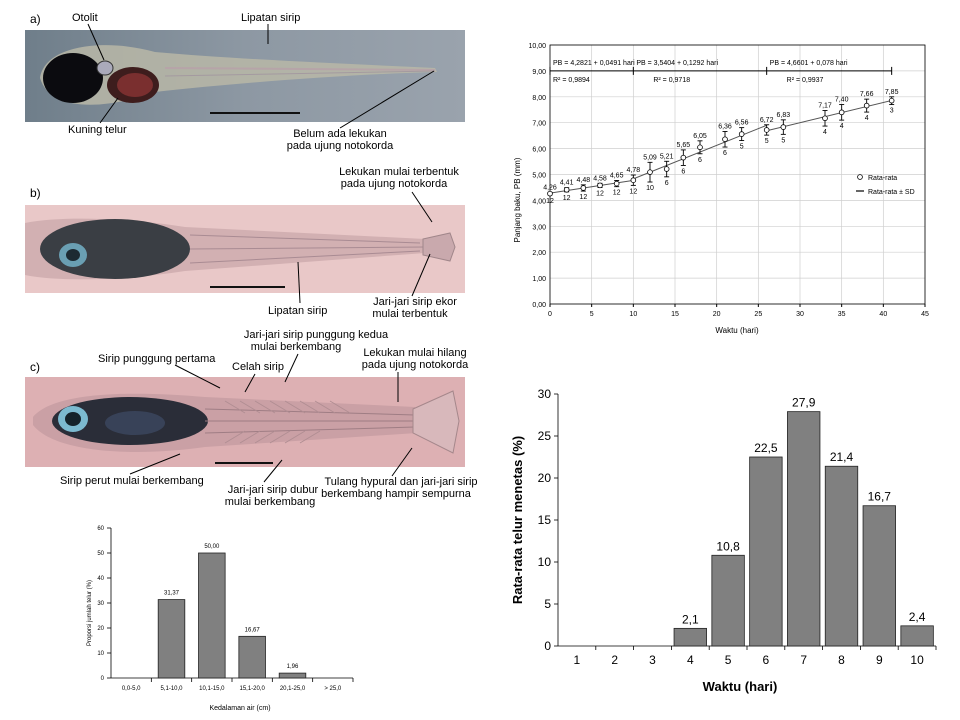 The height and width of the screenshot is (720, 960). What do you see at coordinates (85, 18) in the screenshot?
I see `label-otolit: Otolit` at bounding box center [85, 18].